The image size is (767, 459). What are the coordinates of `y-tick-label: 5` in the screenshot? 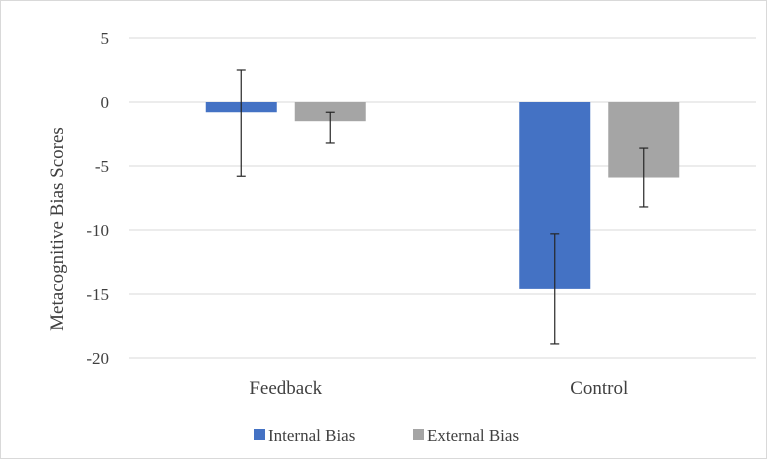 It's located at (105, 38).